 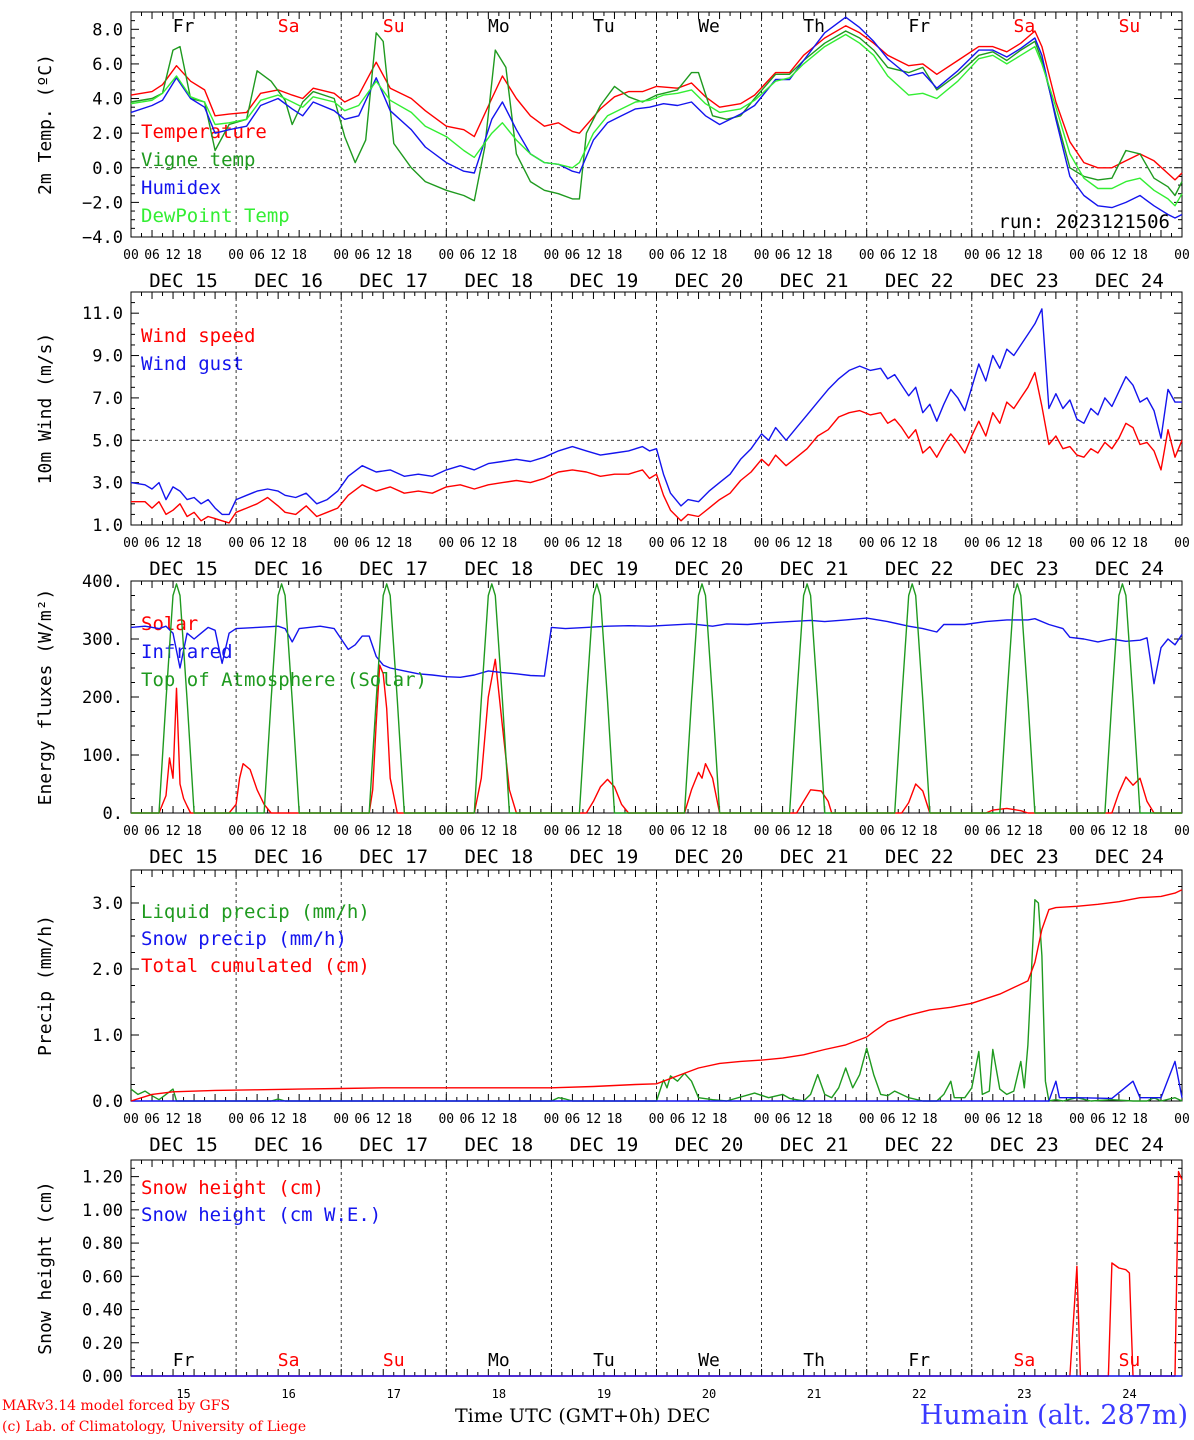 What do you see at coordinates (215, 216) in the screenshot?
I see `legend-entry: DewPoint Temp` at bounding box center [215, 216].